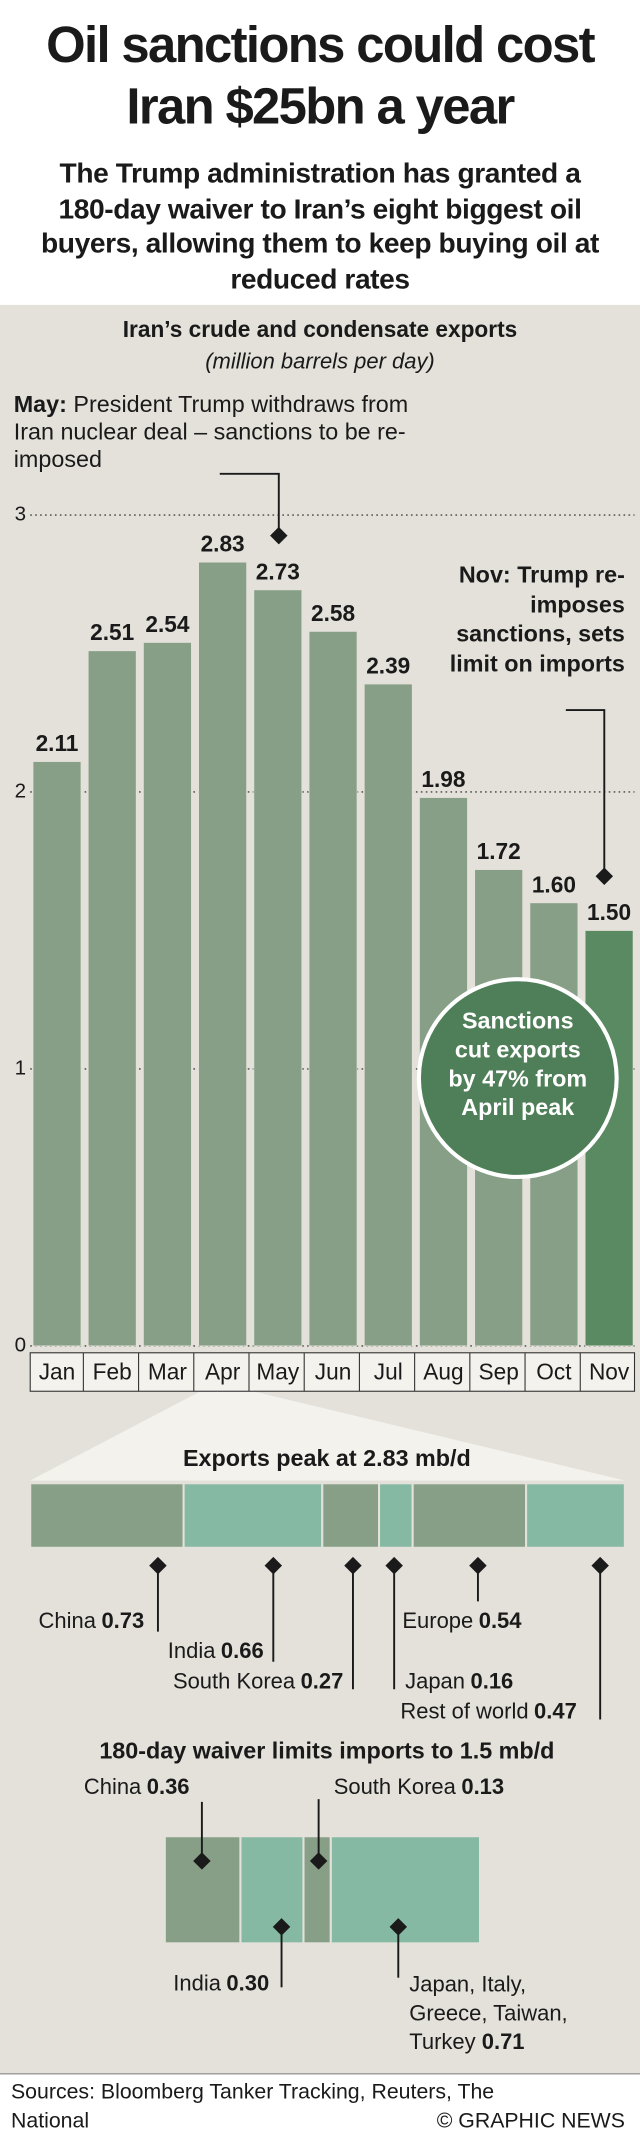 This screenshot has height=2154, width=640. What do you see at coordinates (112, 632) in the screenshot?
I see `value-label: 2.51` at bounding box center [112, 632].